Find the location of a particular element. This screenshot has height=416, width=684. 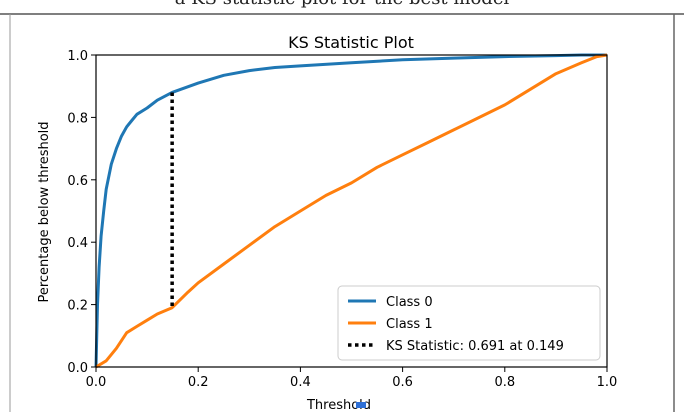

legend-box is located at coordinates (469, 323).